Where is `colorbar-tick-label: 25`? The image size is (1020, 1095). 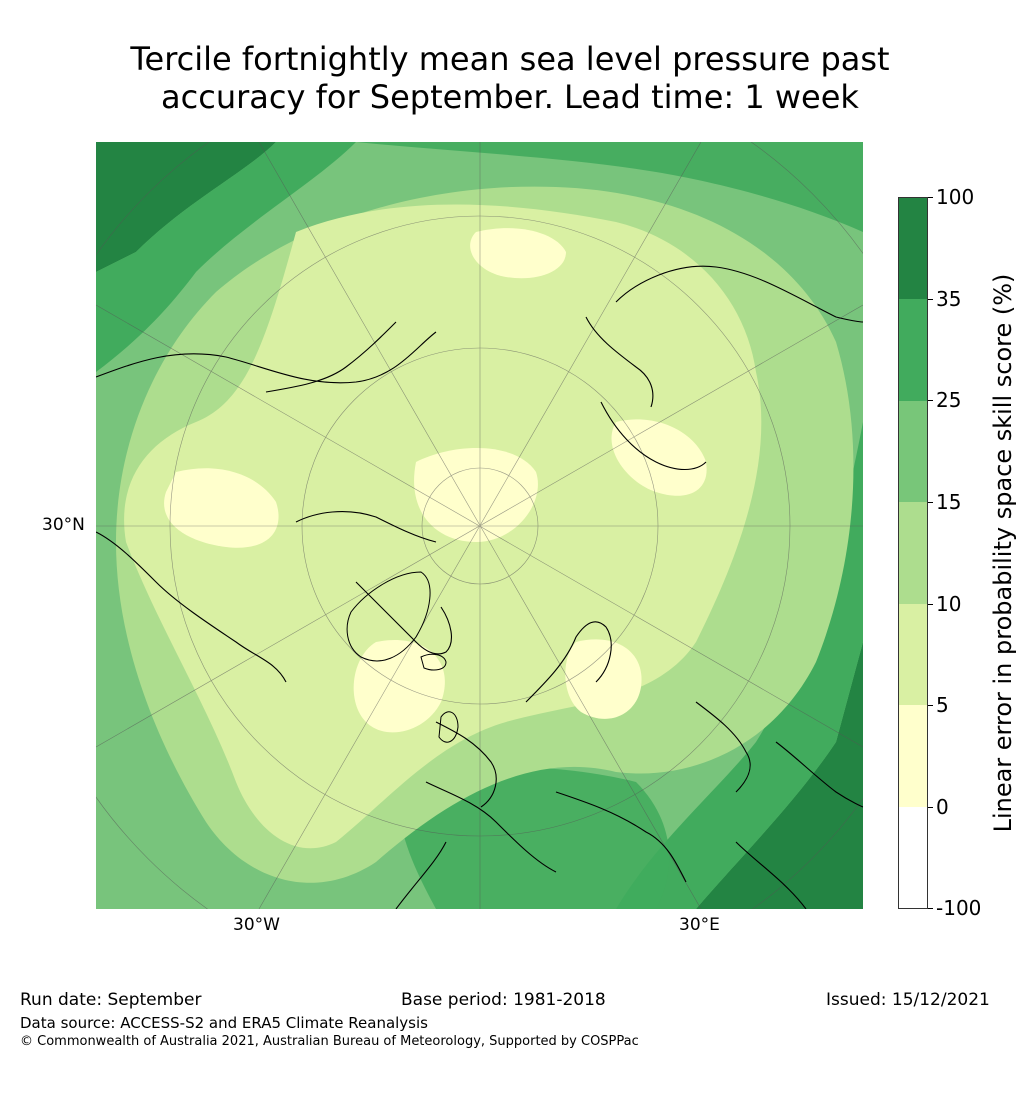
colorbar-tick-label: 25 is located at coordinates (949, 400).